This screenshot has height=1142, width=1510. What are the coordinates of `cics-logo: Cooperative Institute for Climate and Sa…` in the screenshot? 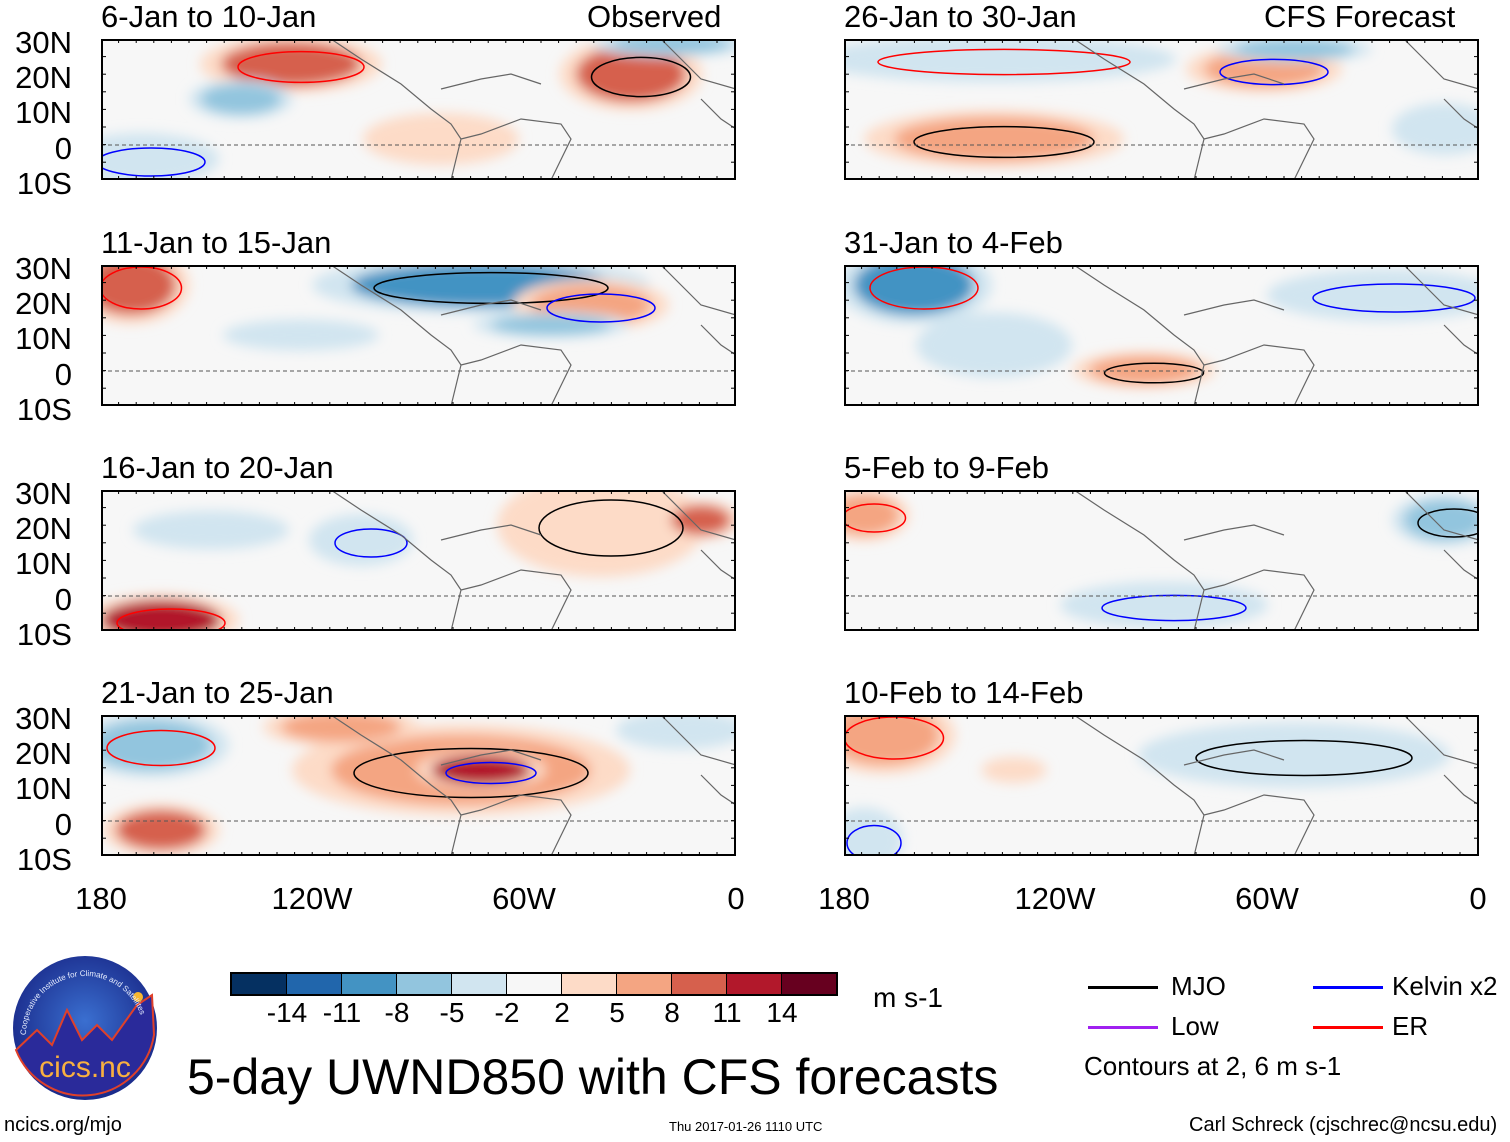 It's located at (85, 1028).